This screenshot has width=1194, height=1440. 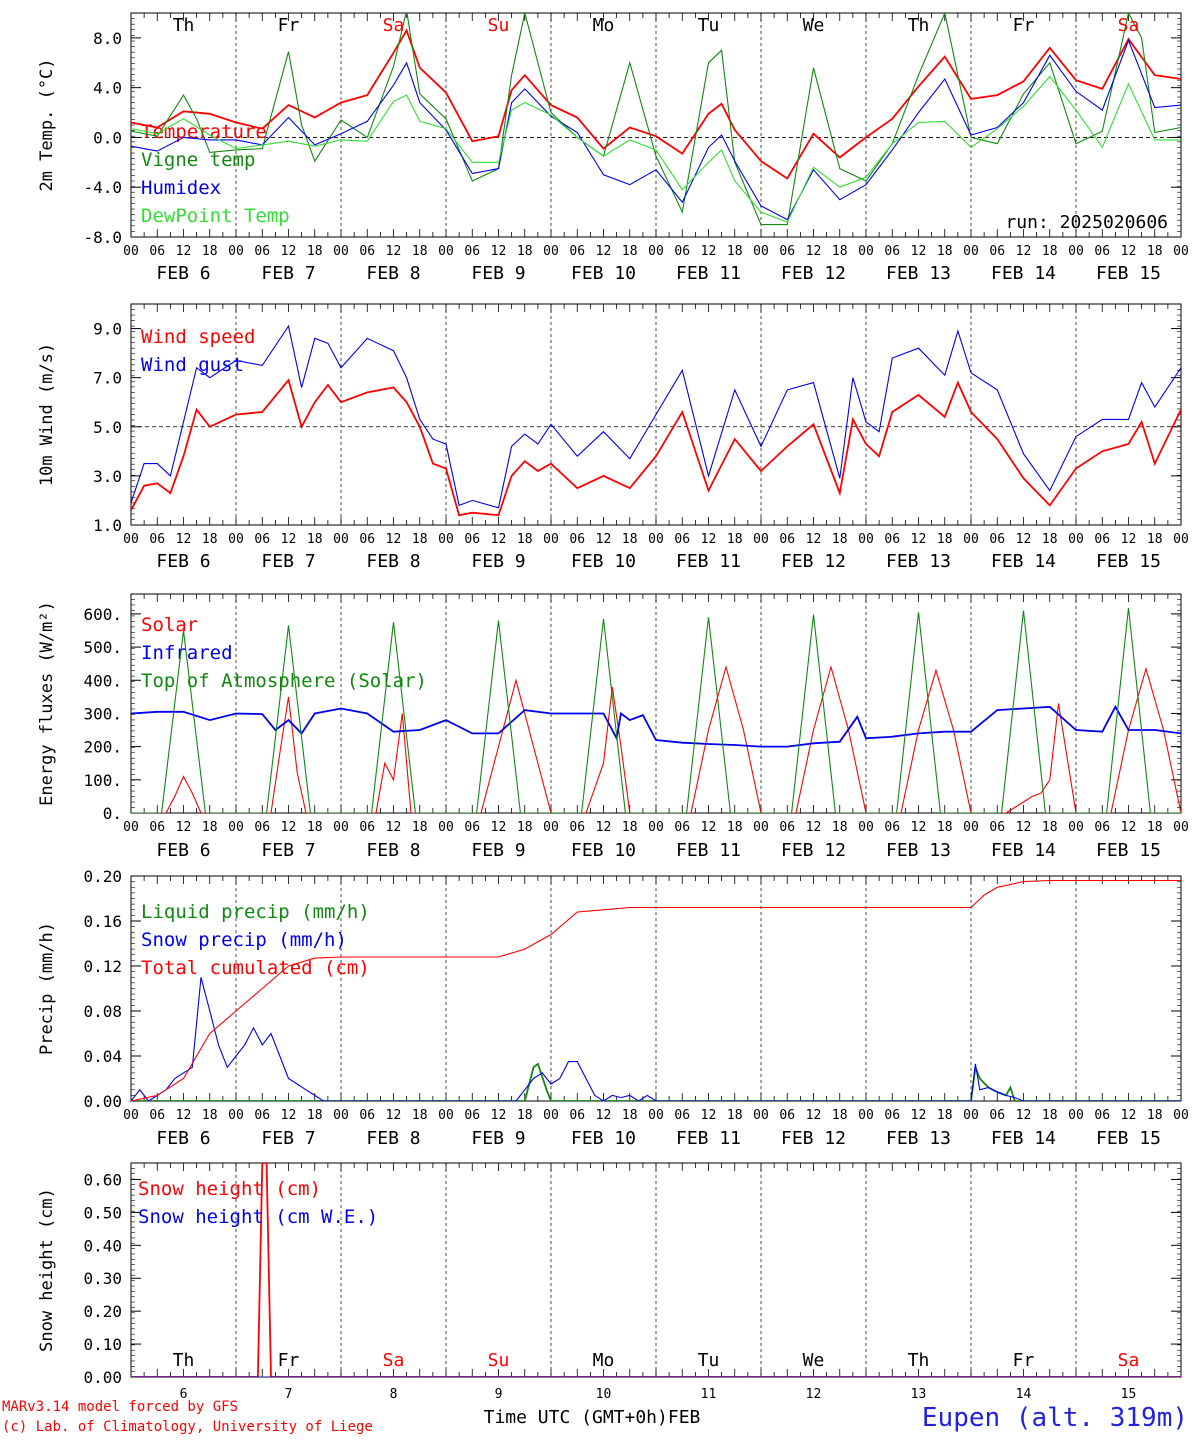 I want to click on legend-entry: Vigne temp, so click(x=198, y=160).